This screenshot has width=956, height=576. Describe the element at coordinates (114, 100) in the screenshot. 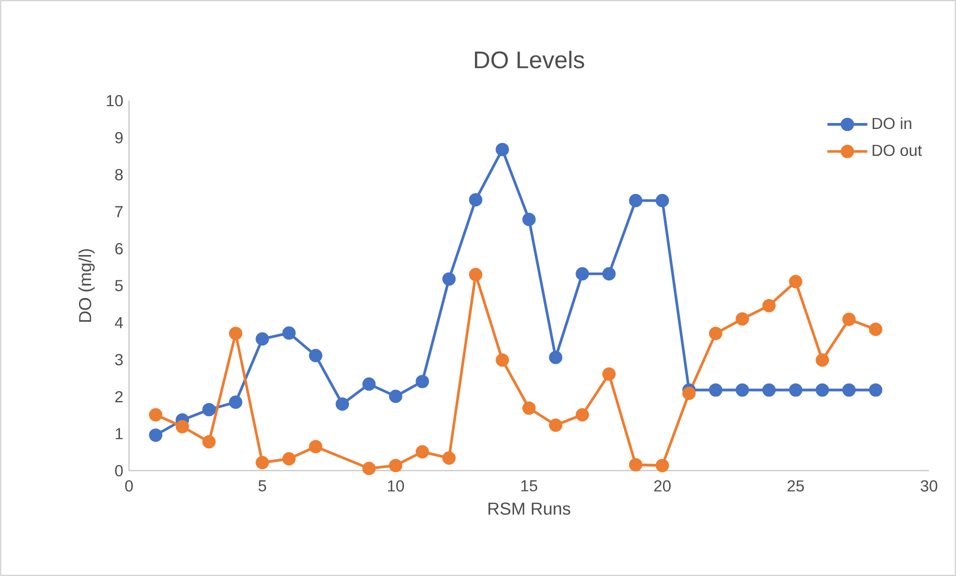

I see `y-tick-label: 10` at that location.